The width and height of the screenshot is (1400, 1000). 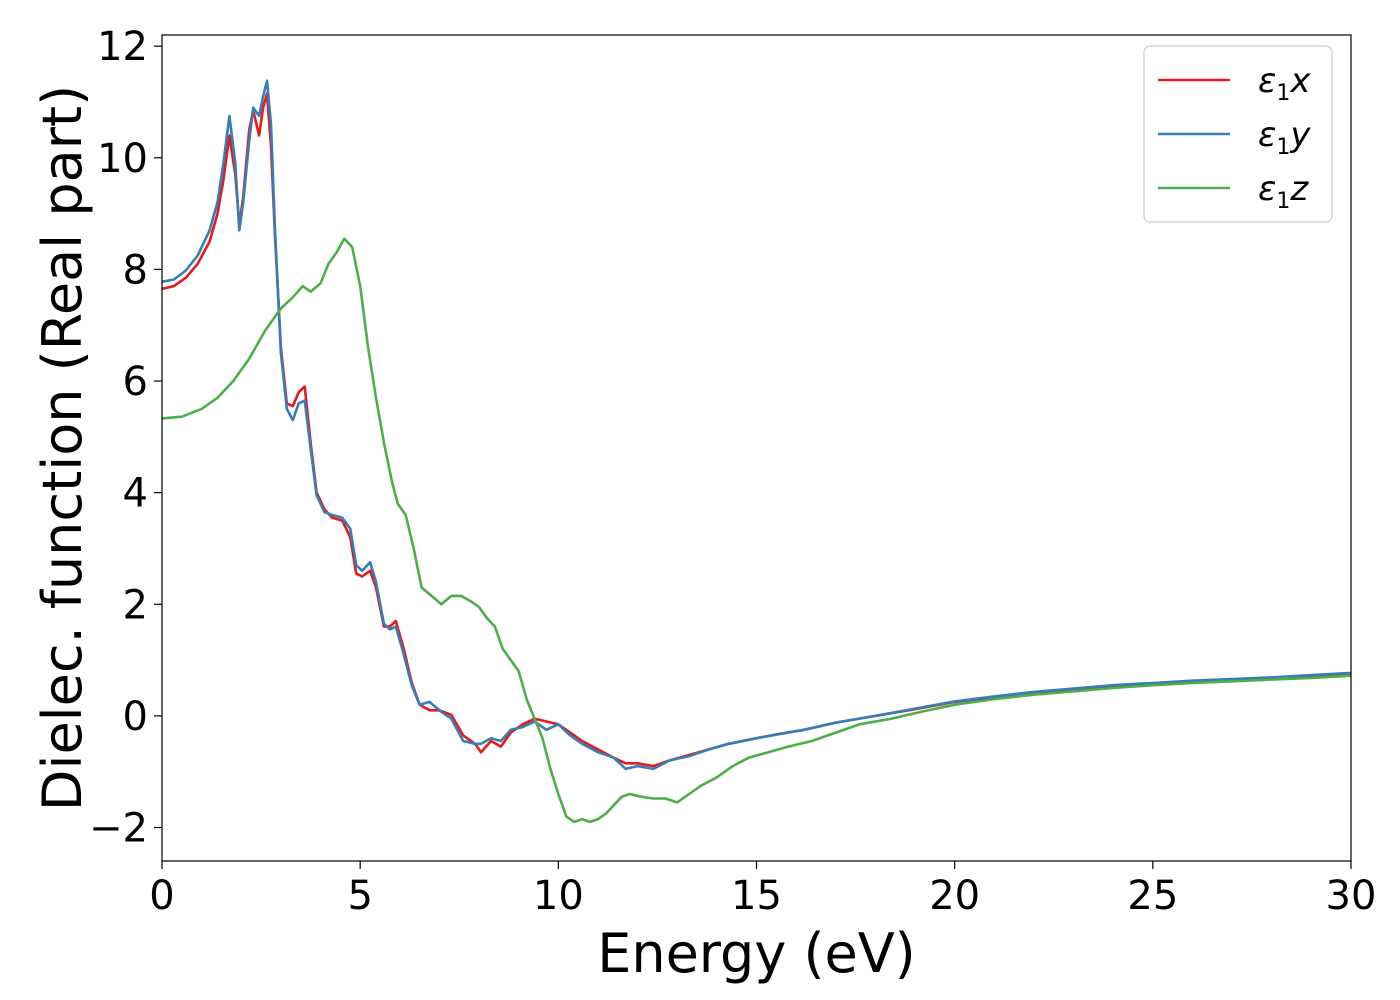 What do you see at coordinates (756, 896) in the screenshot?
I see `x-tick-label: 15` at bounding box center [756, 896].